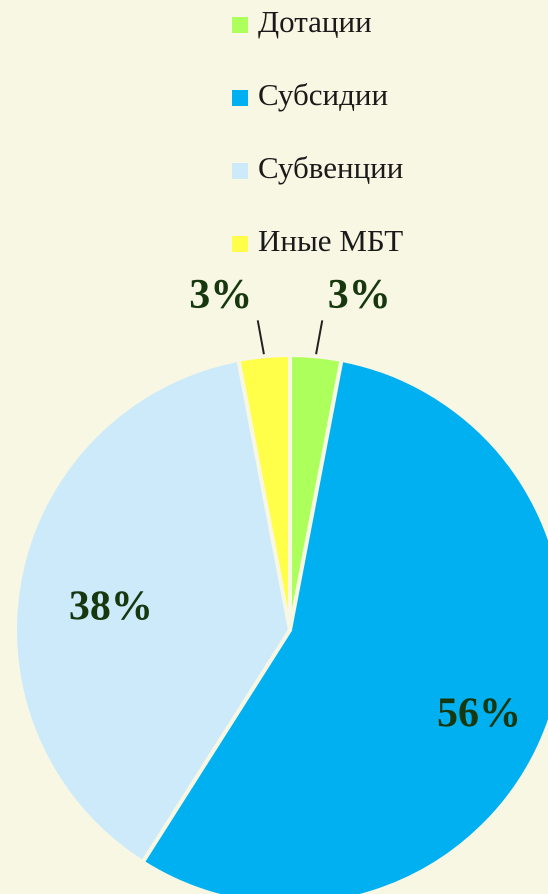 This screenshot has height=894, width=548. I want to click on data-label: 38%, so click(111, 607).